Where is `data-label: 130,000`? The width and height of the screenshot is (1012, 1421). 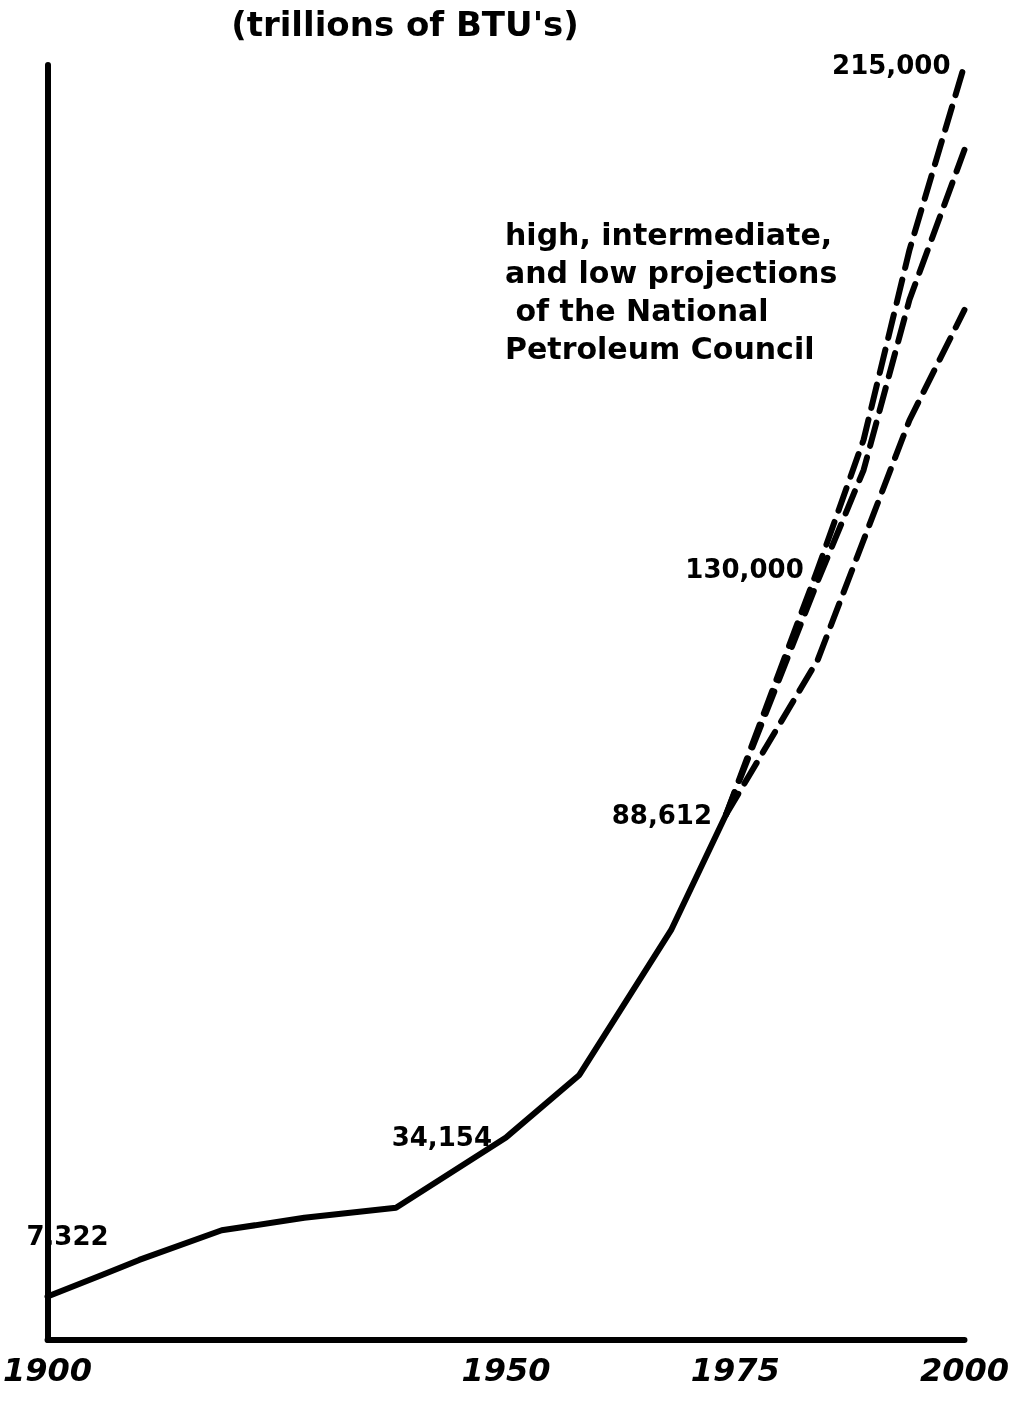 data-label: 130,000 is located at coordinates (744, 569).